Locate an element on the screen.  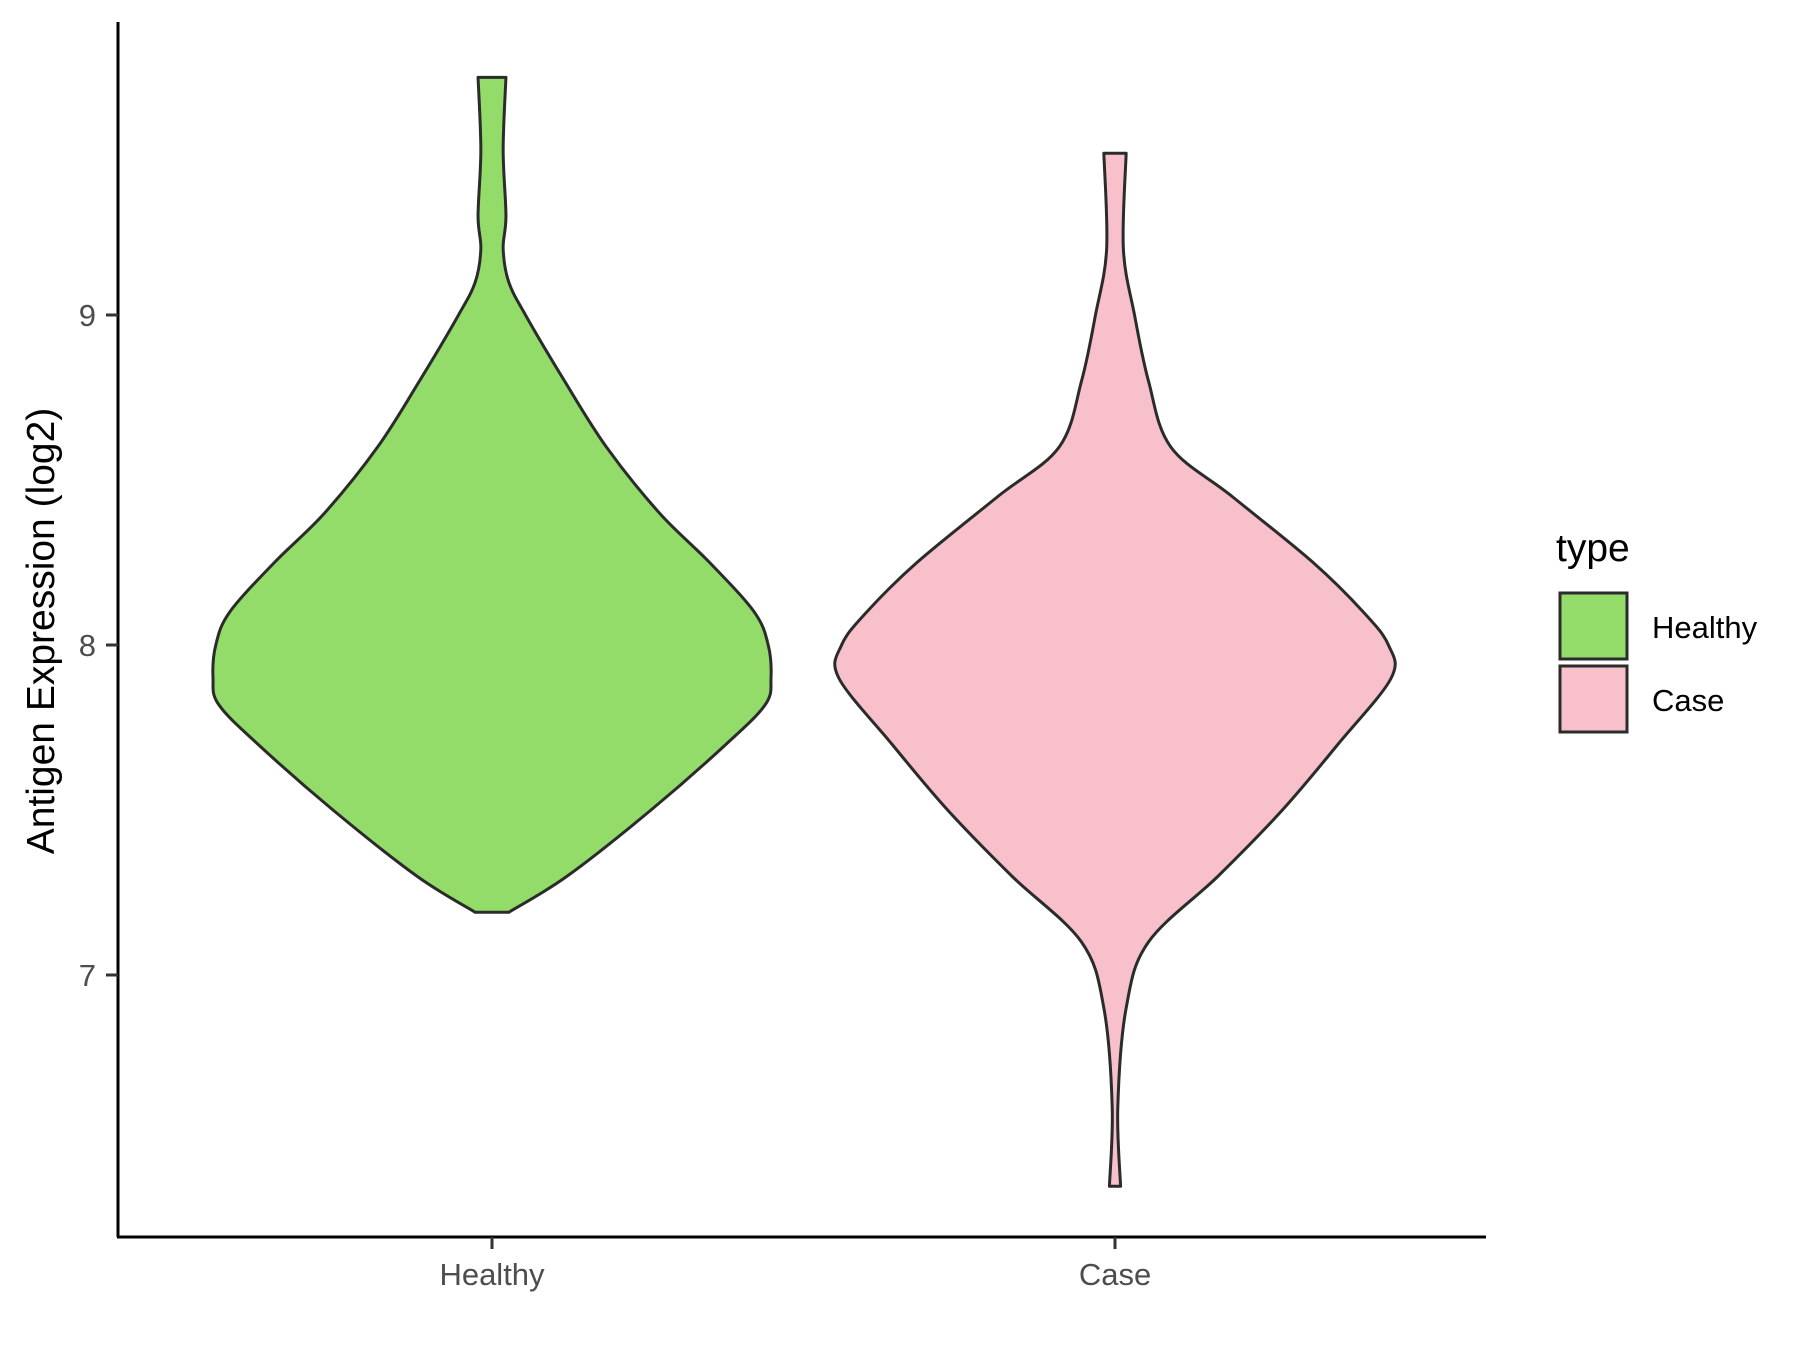
y-tick-label: 7 is located at coordinates (87, 975).